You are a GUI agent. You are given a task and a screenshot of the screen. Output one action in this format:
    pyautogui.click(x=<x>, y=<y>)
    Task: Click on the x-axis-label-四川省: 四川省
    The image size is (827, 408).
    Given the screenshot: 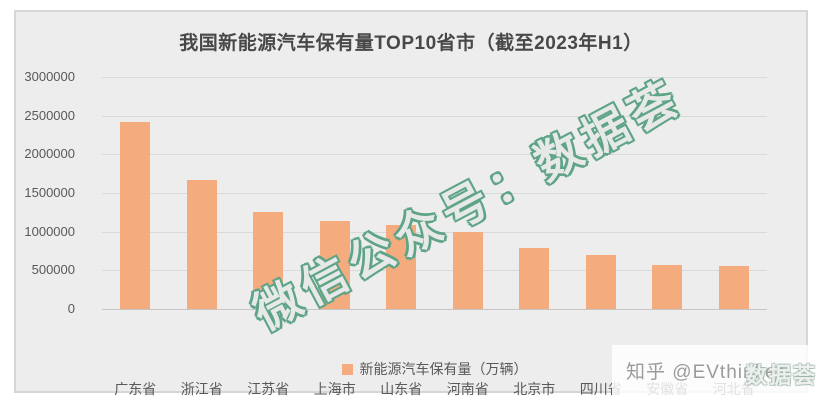 What is the action you would take?
    pyautogui.click(x=600, y=389)
    